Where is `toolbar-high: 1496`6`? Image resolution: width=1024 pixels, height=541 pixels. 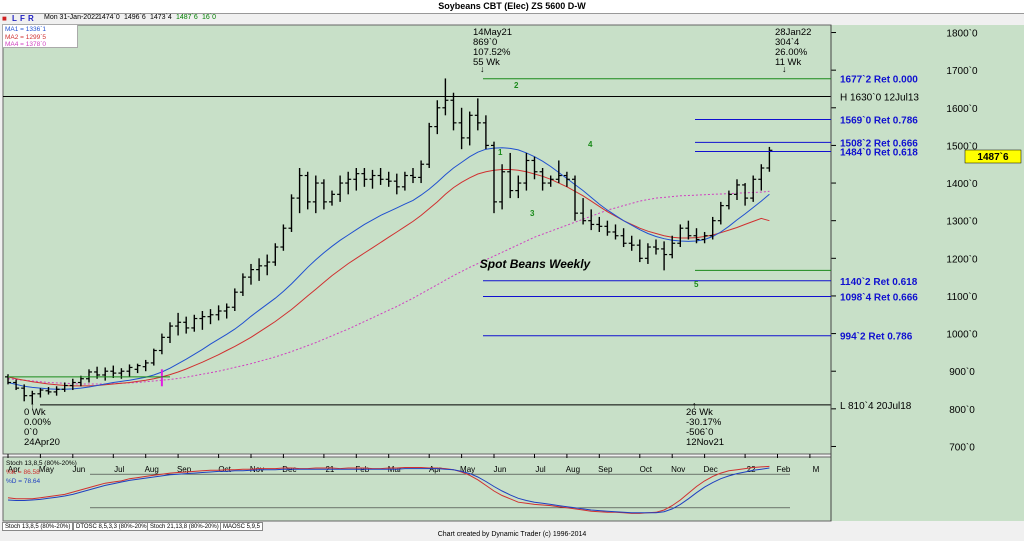 toolbar-high: 1496`6 is located at coordinates (135, 17).